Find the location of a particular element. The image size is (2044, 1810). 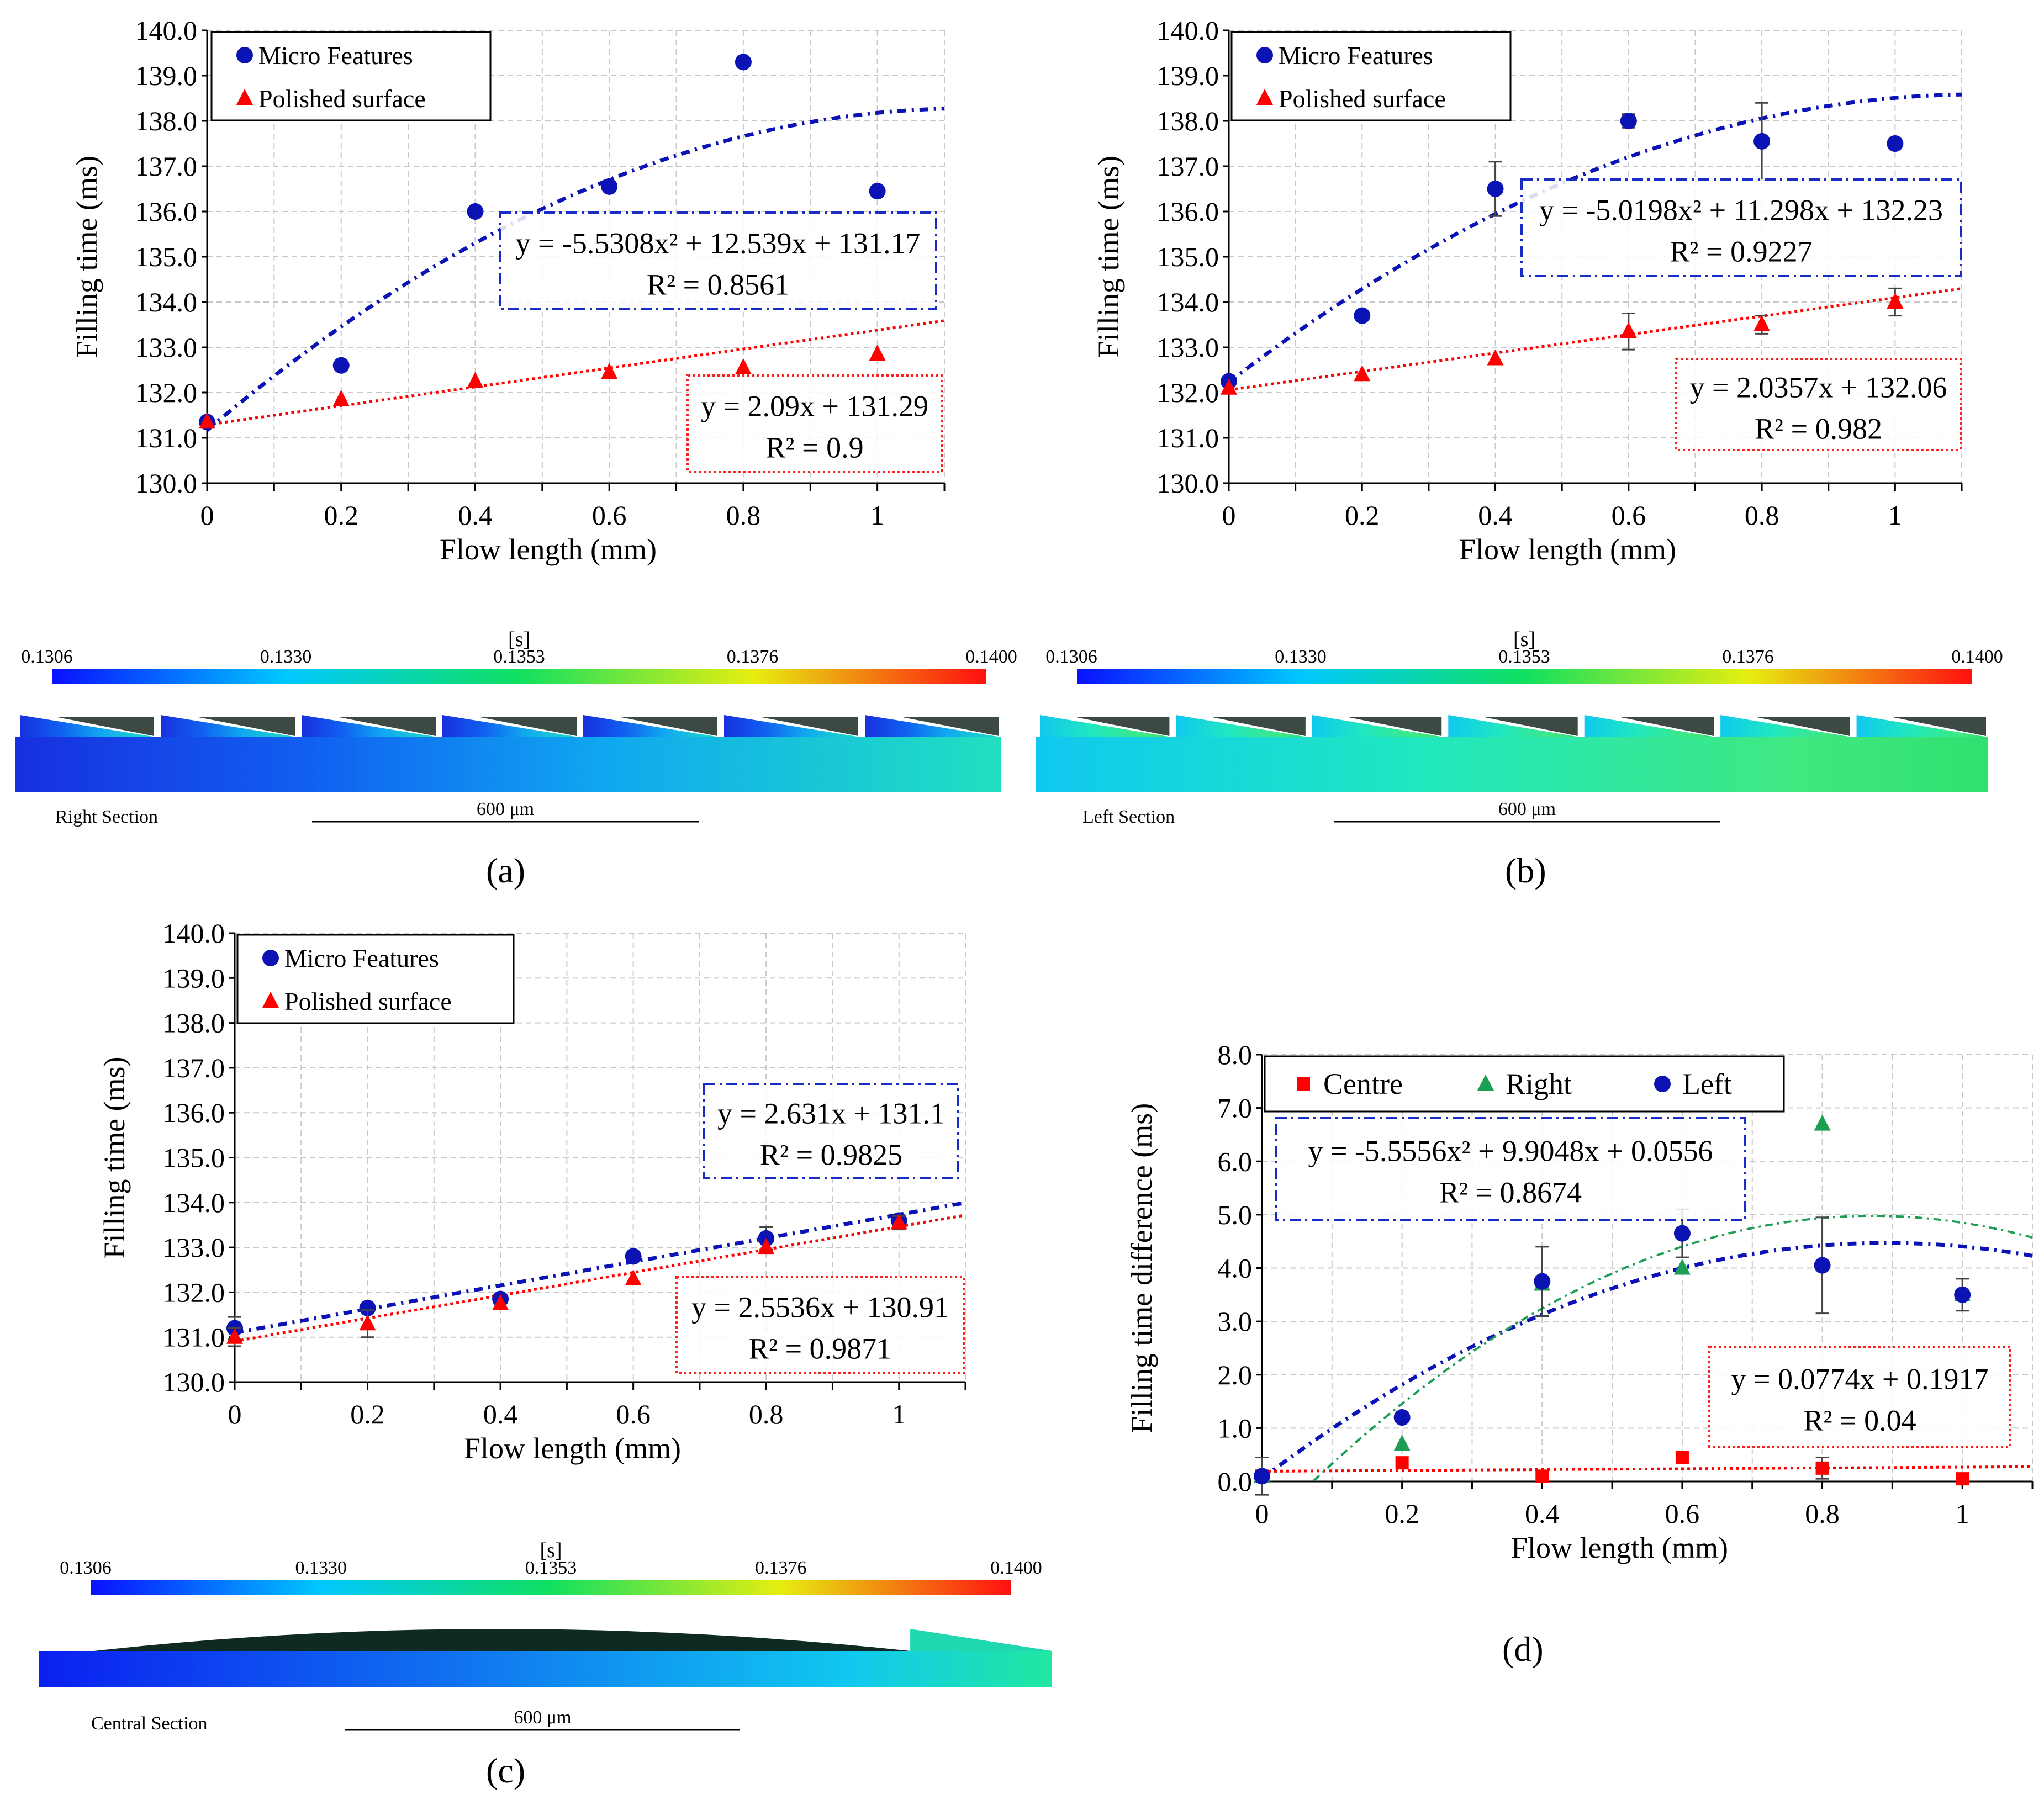

y-tick-label: 134.0 is located at coordinates (194, 1202).